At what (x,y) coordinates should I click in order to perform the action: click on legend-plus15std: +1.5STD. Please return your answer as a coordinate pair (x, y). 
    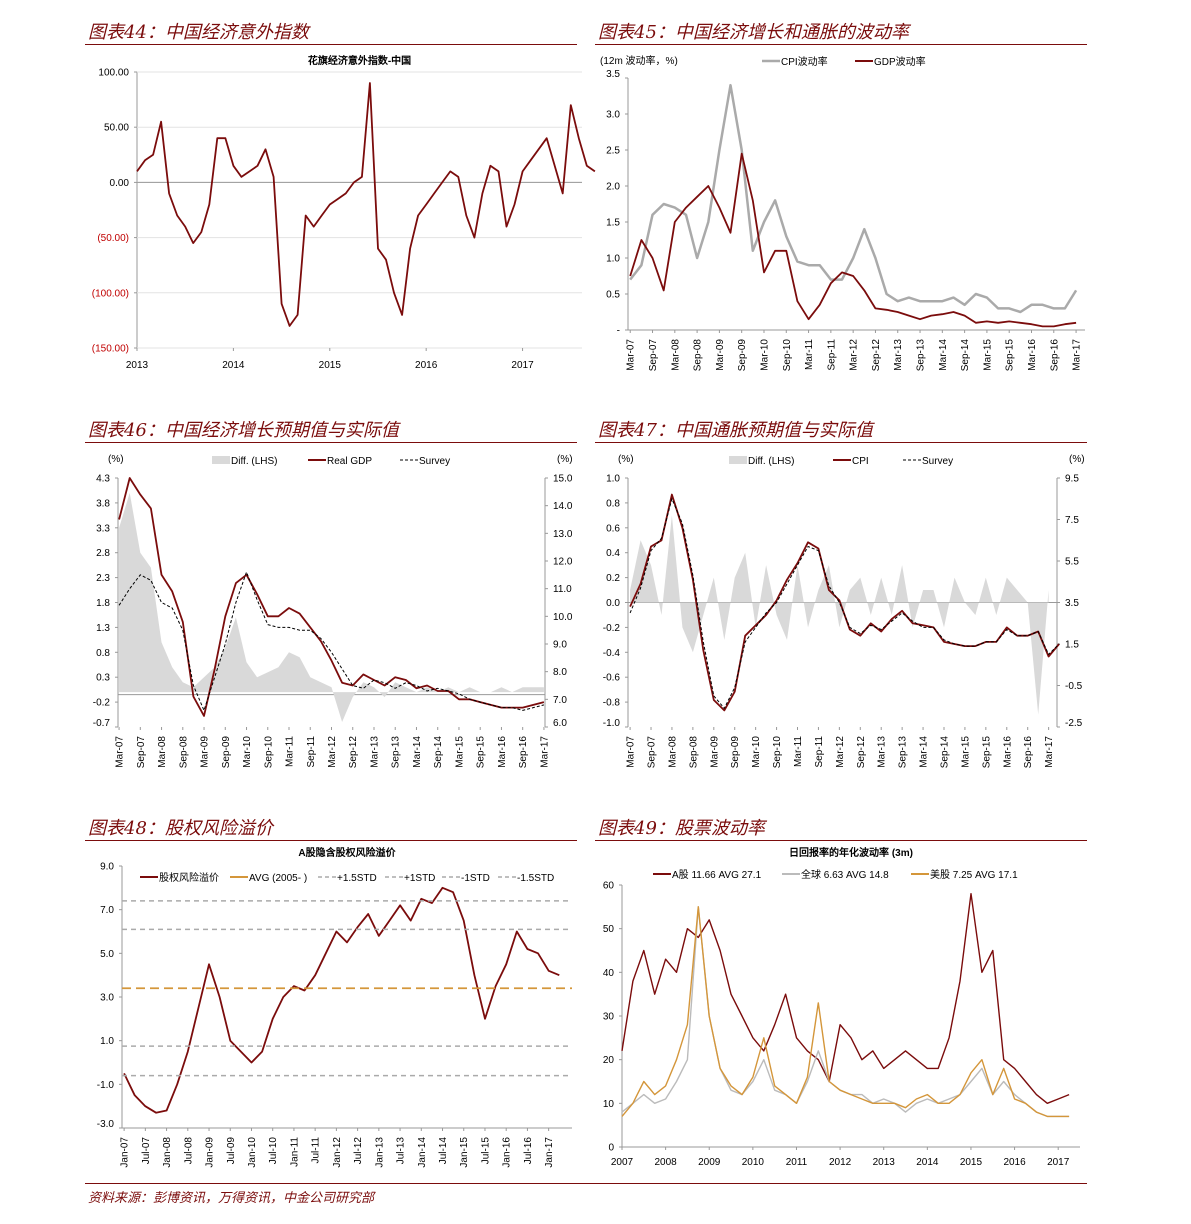
    Looking at the image, I should click on (357, 878).